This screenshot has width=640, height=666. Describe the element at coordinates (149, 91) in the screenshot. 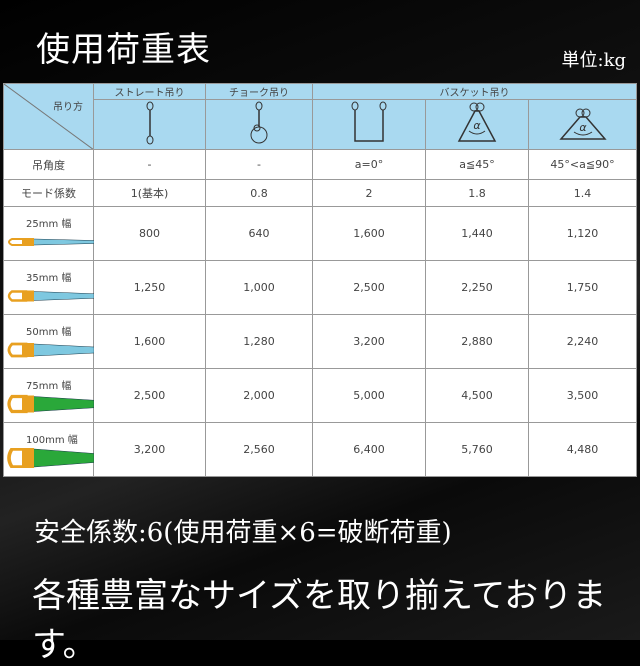

I see `method-straight: ストレート吊り` at that location.